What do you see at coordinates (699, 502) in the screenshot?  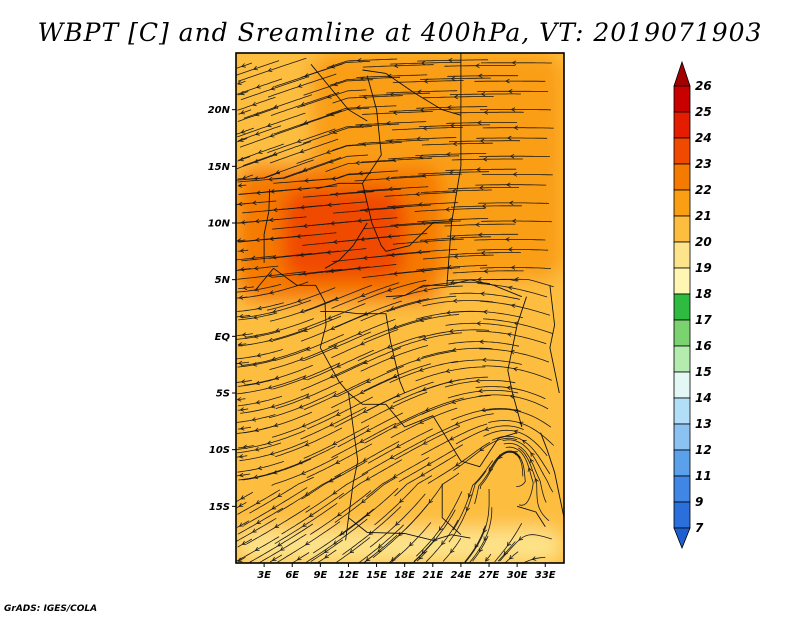 I see `colorbar-label: 9` at bounding box center [699, 502].